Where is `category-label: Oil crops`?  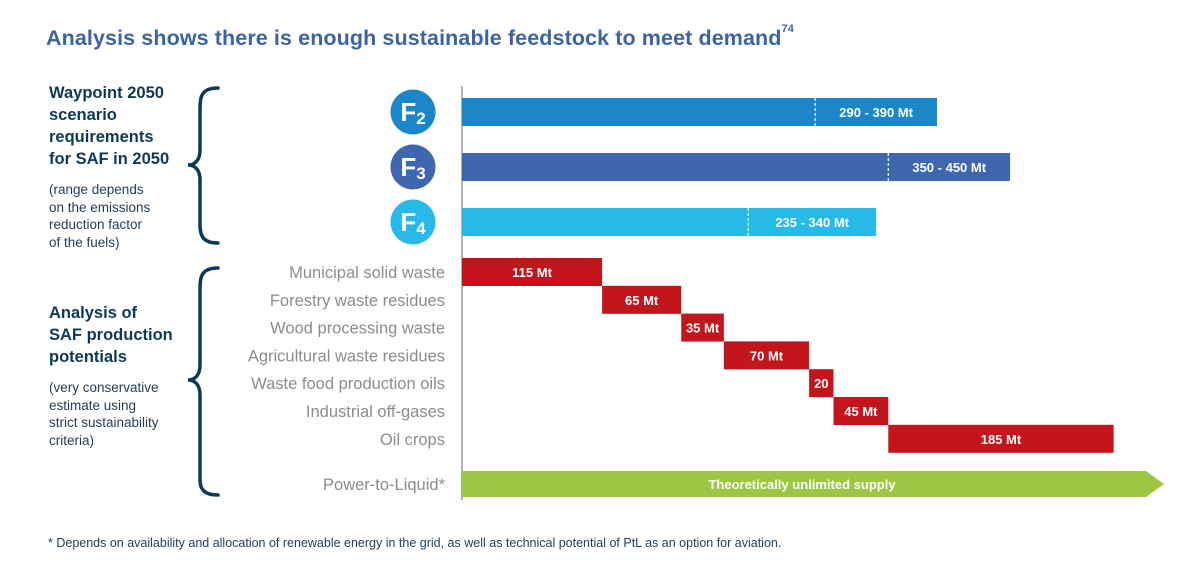 category-label: Oil crops is located at coordinates (412, 440).